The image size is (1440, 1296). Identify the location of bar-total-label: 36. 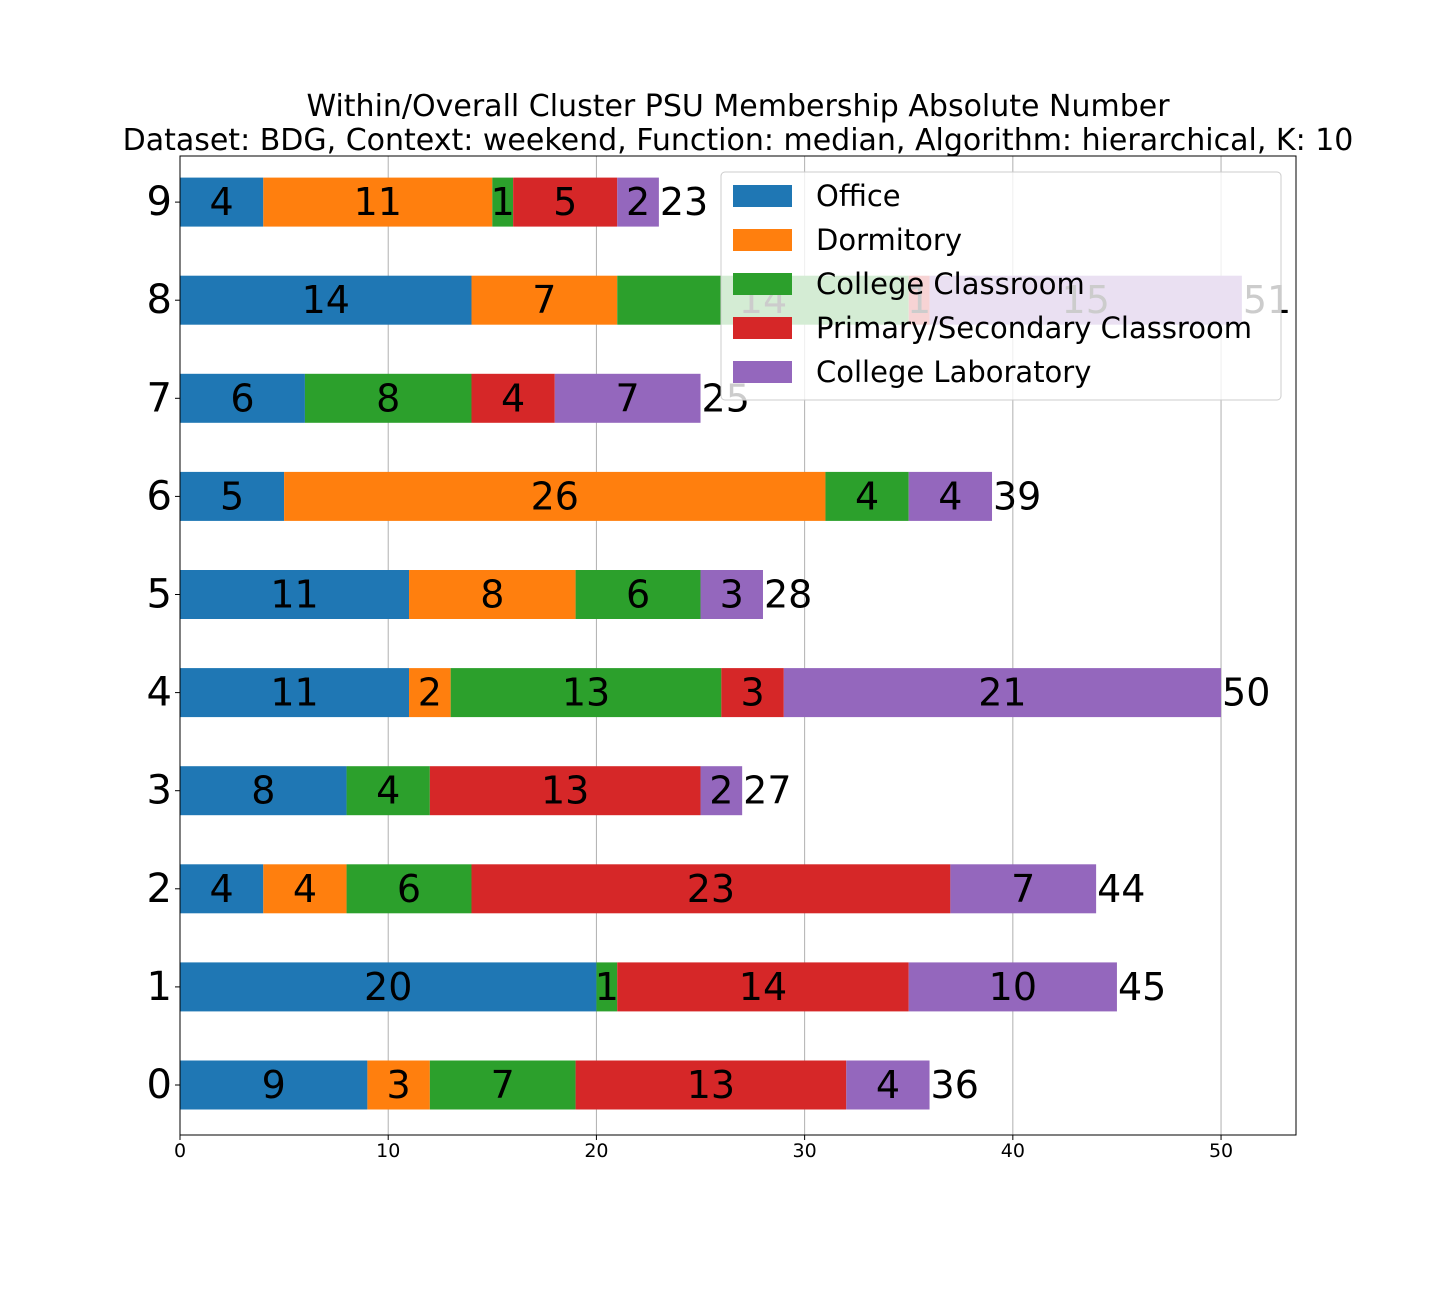
(955, 1085).